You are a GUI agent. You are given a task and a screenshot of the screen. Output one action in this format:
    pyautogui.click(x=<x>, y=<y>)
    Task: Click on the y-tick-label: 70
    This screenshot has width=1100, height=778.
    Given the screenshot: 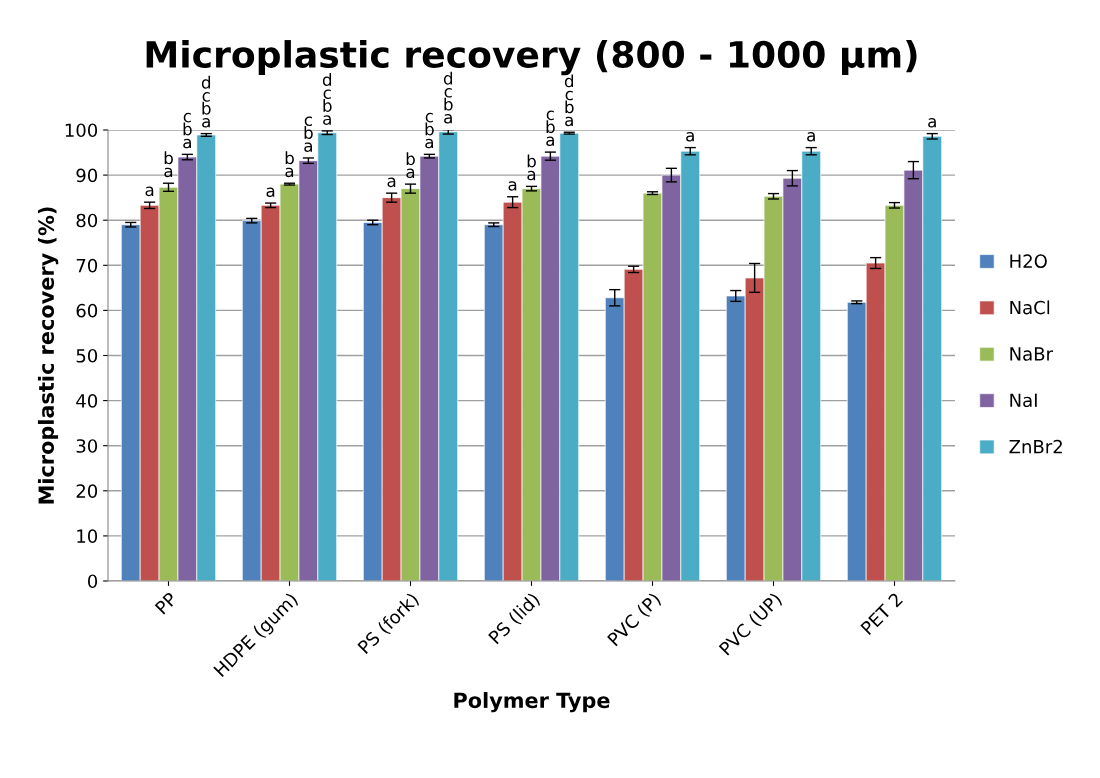 What is the action you would take?
    pyautogui.click(x=87, y=265)
    